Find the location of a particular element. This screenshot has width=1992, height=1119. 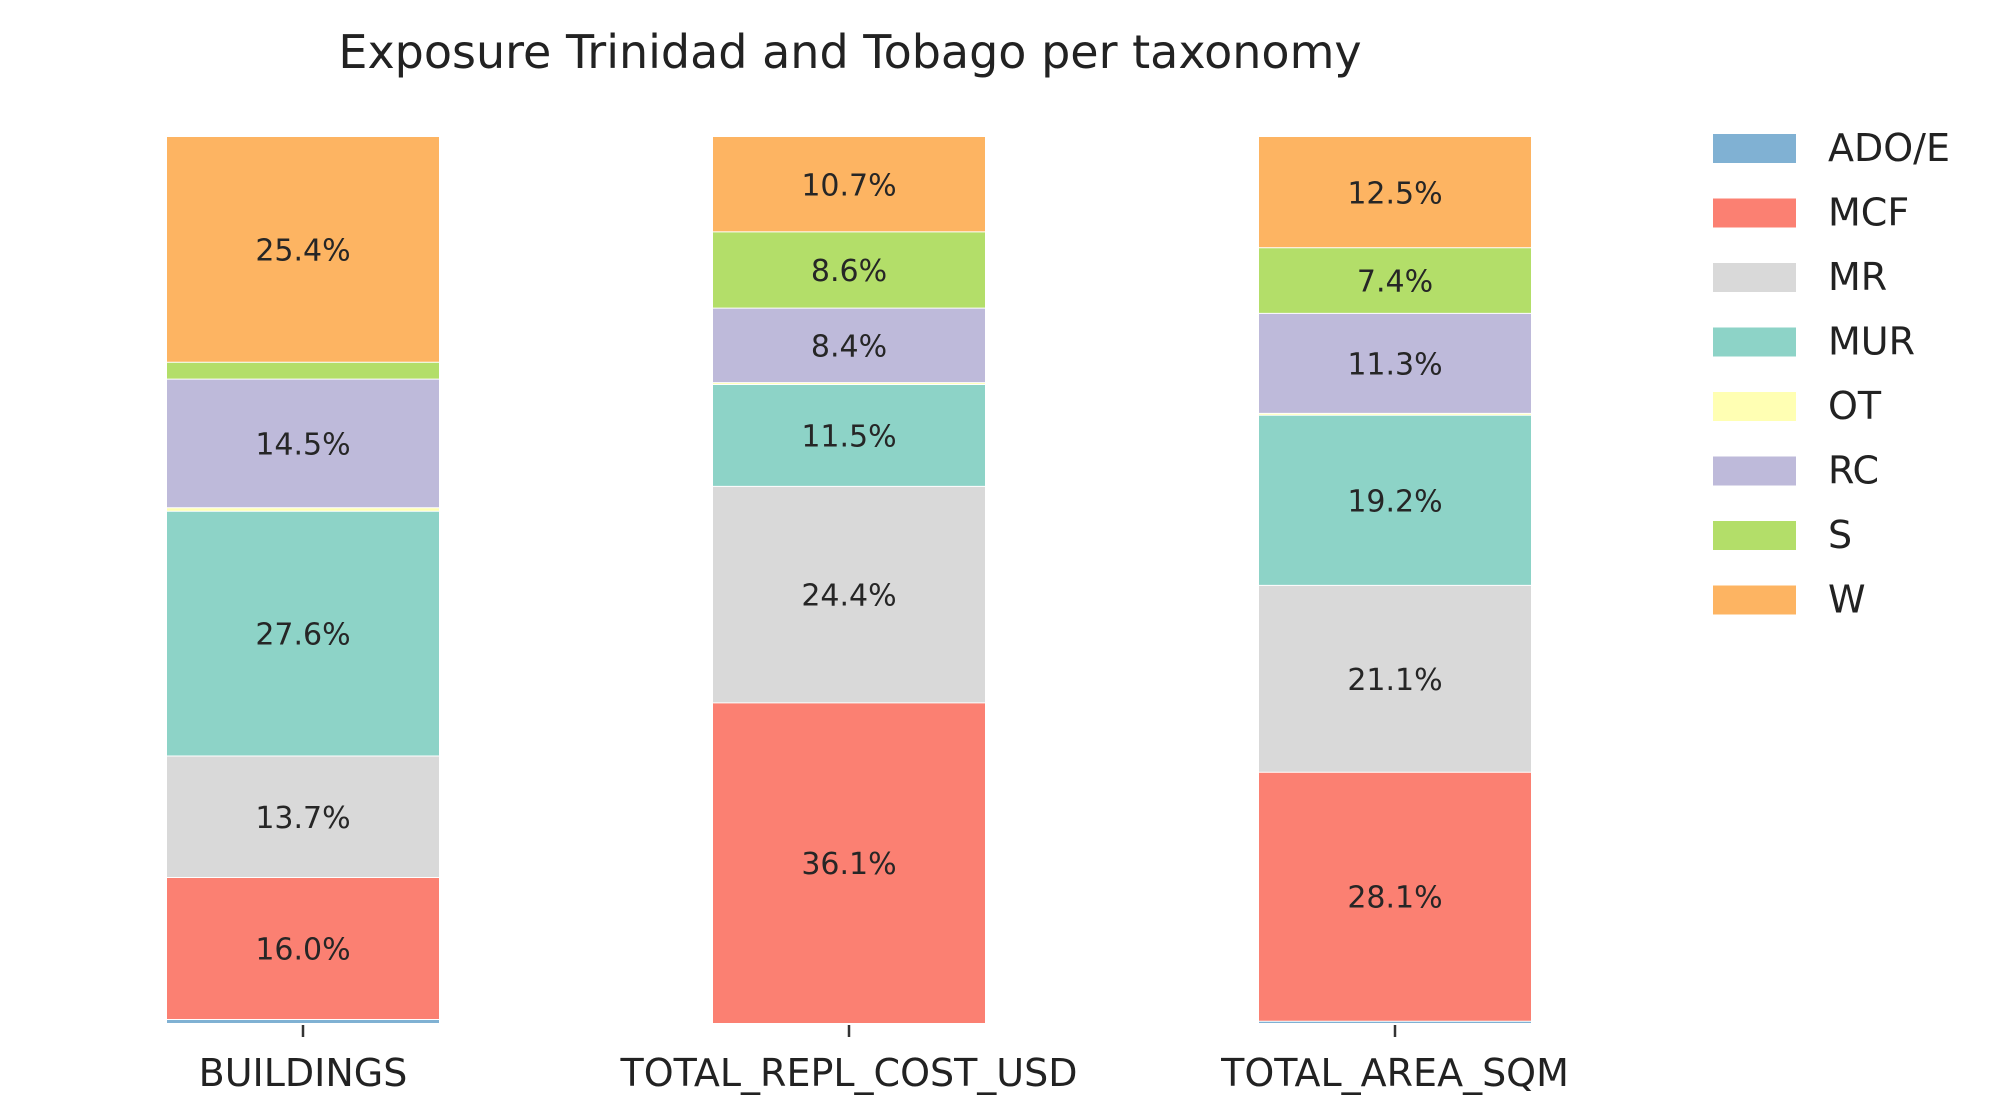

bar-segment-total-area-sqm-mr is located at coordinates (1395, 679).